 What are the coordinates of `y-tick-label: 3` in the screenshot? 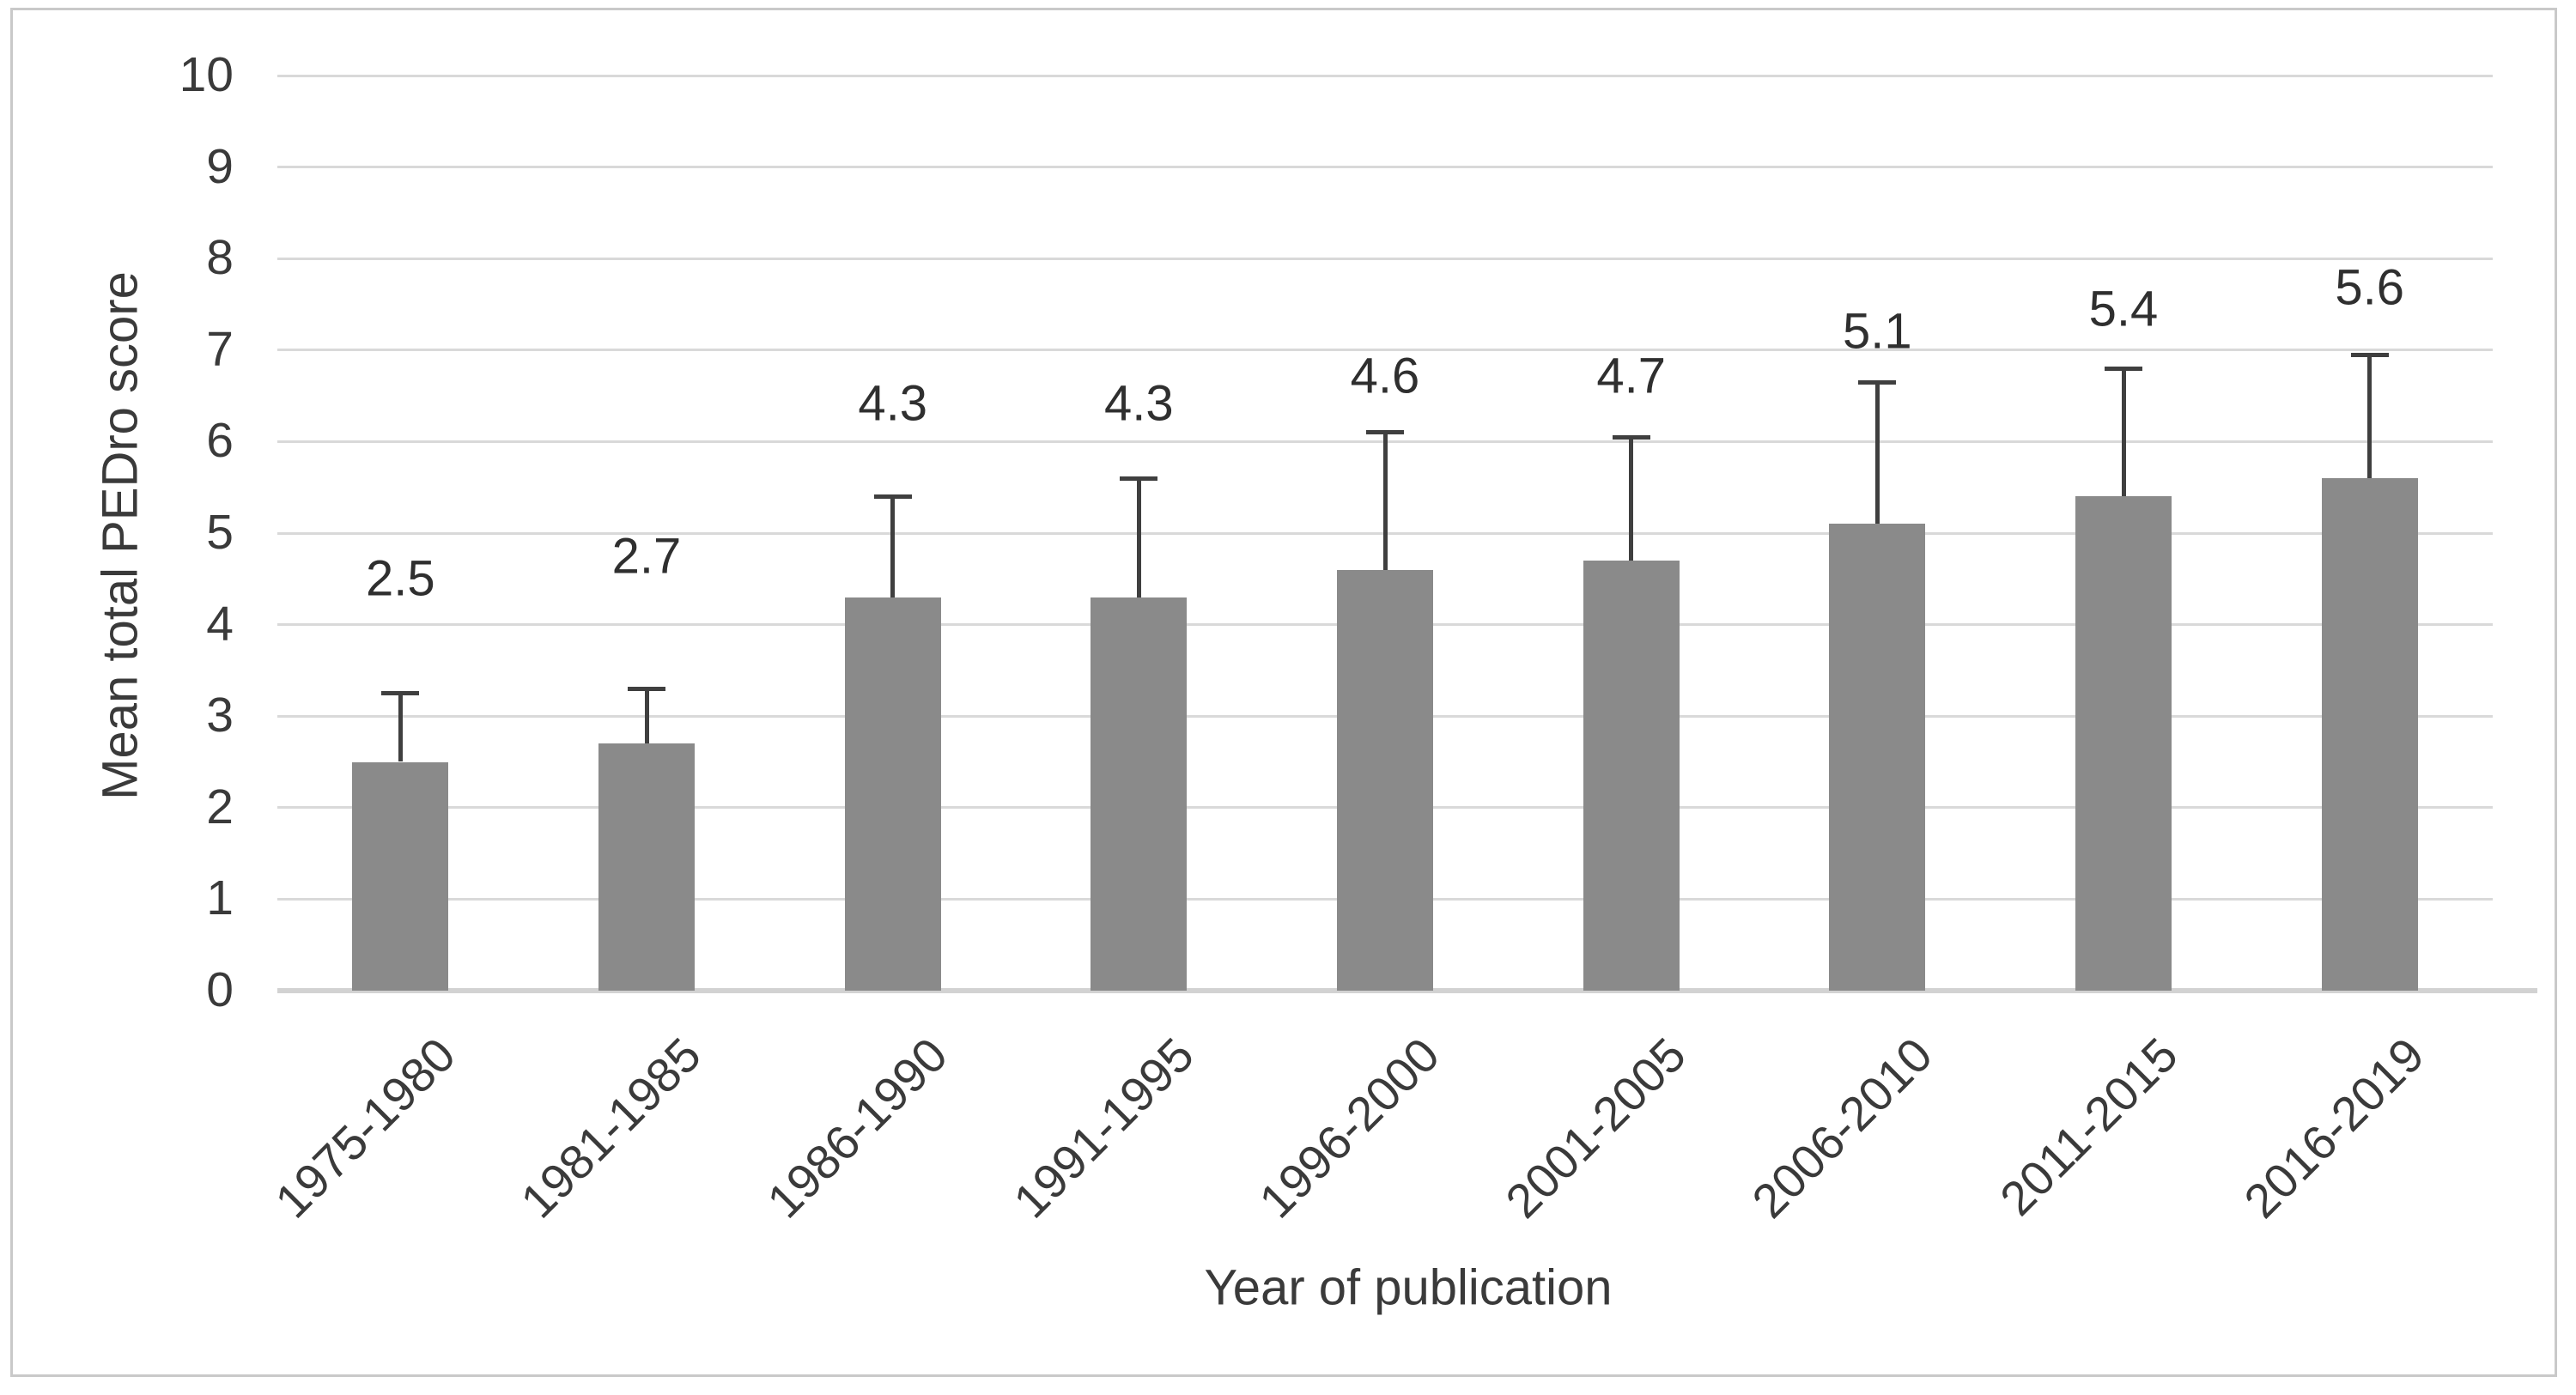 It's located at (220, 715).